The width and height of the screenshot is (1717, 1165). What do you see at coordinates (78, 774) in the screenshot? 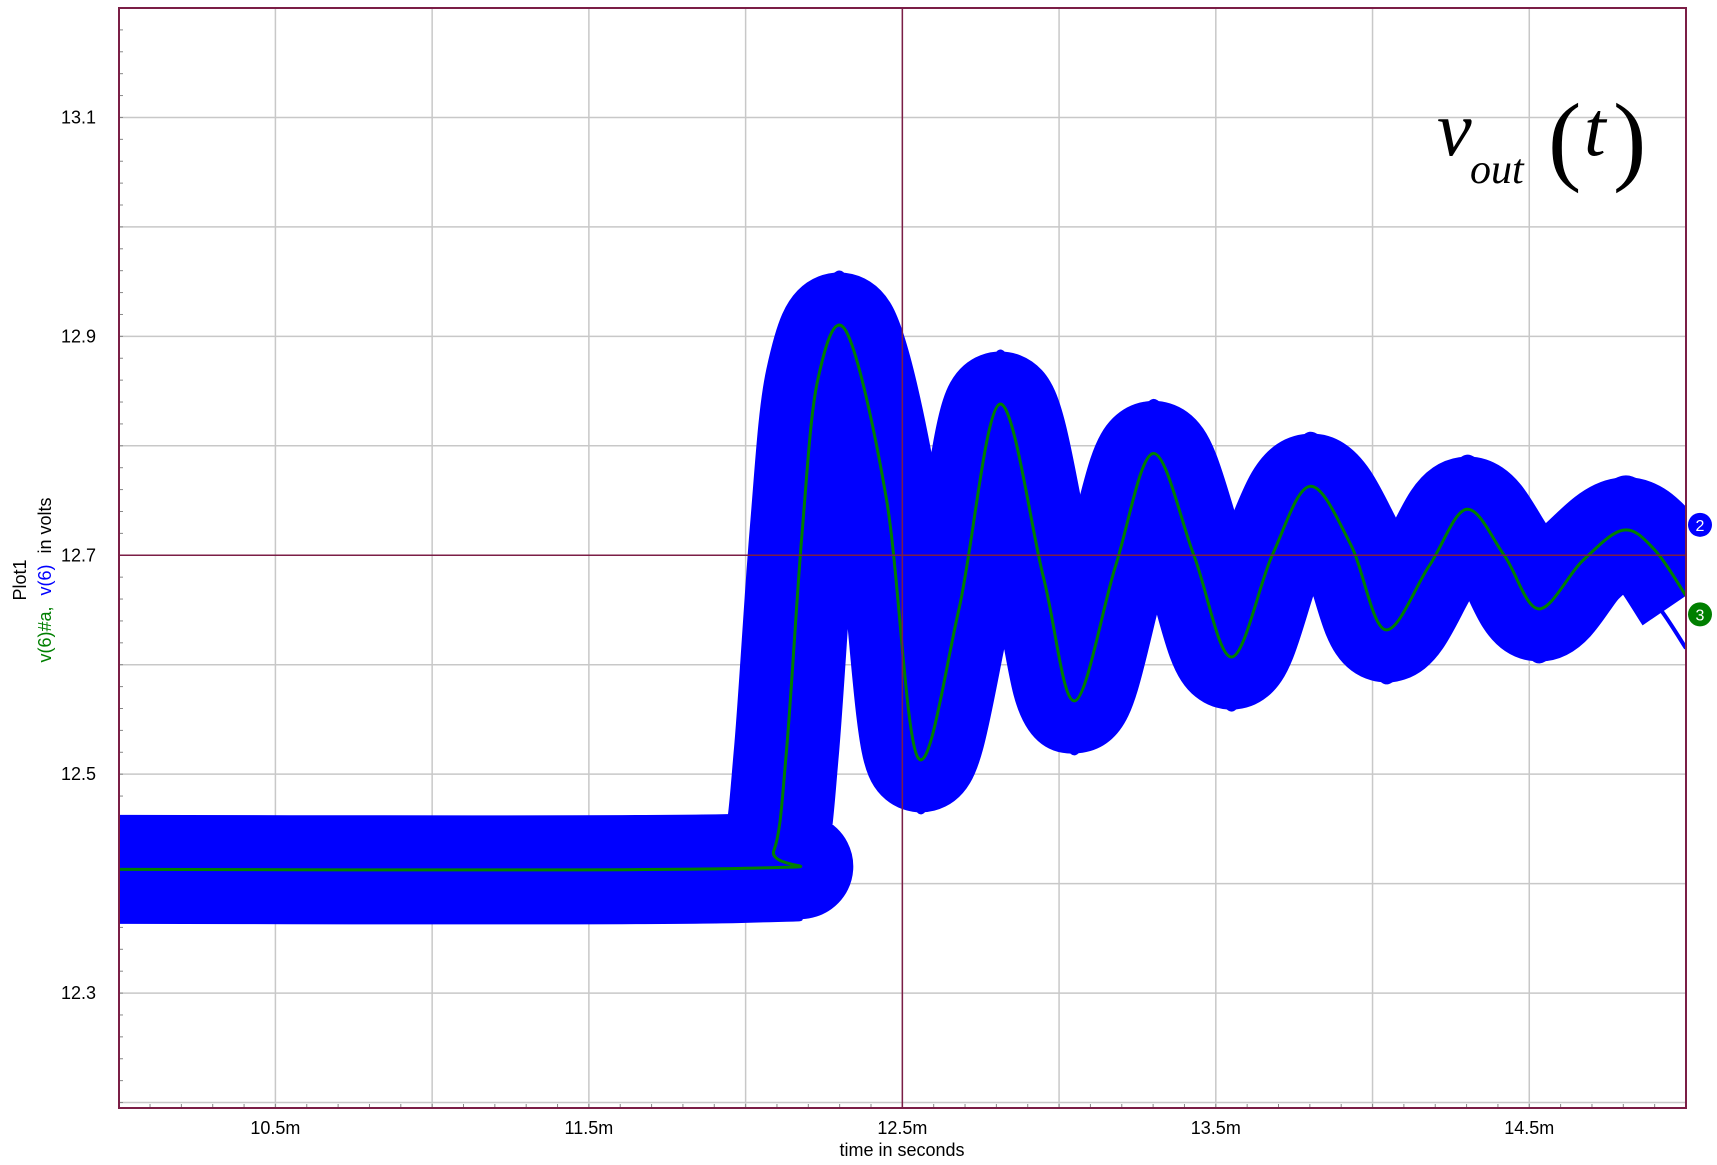
I see `y-tick-label: 12.5` at bounding box center [78, 774].